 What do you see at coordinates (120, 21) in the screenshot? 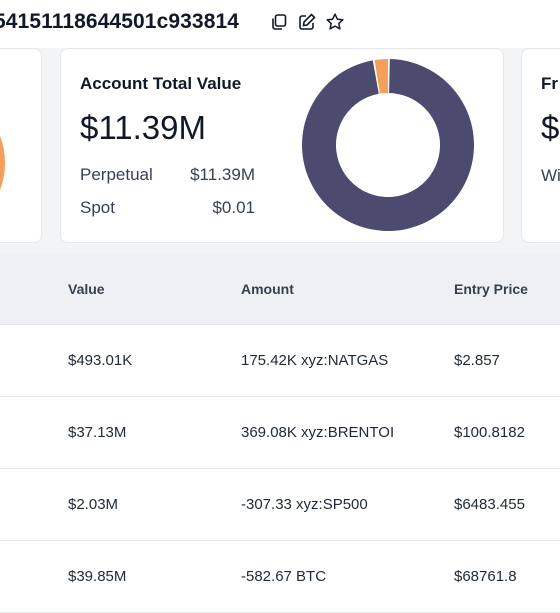
I see `wallet-address: 54151118644501c933814` at bounding box center [120, 21].